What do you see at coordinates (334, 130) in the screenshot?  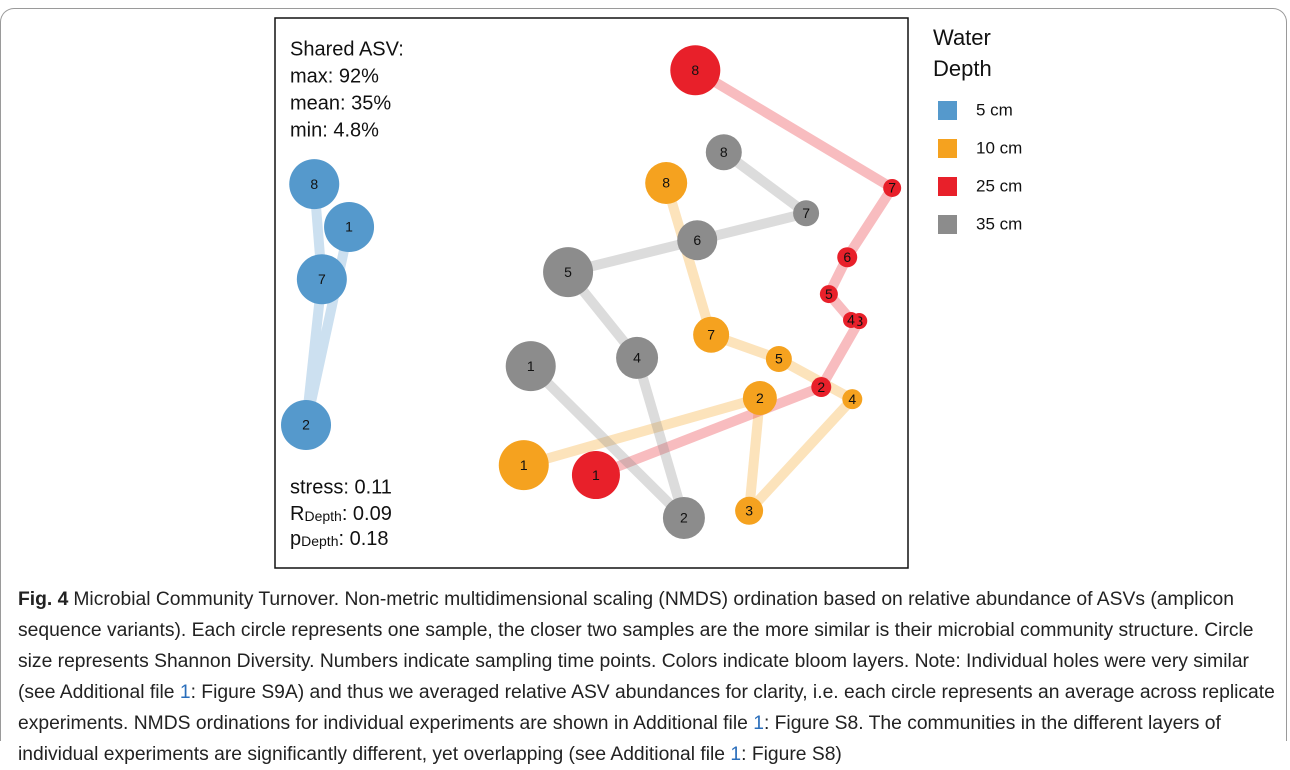 I see `annotation: min: 4.8%` at bounding box center [334, 130].